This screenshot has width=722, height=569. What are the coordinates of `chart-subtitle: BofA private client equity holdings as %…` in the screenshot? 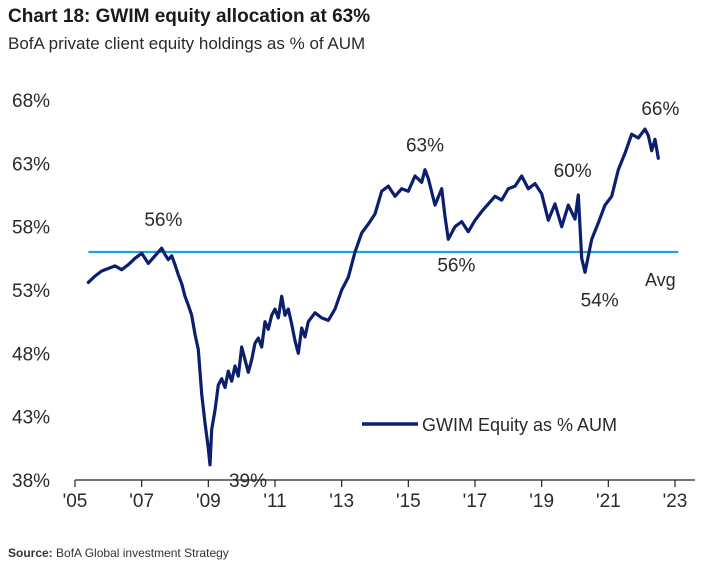 It's located at (187, 43).